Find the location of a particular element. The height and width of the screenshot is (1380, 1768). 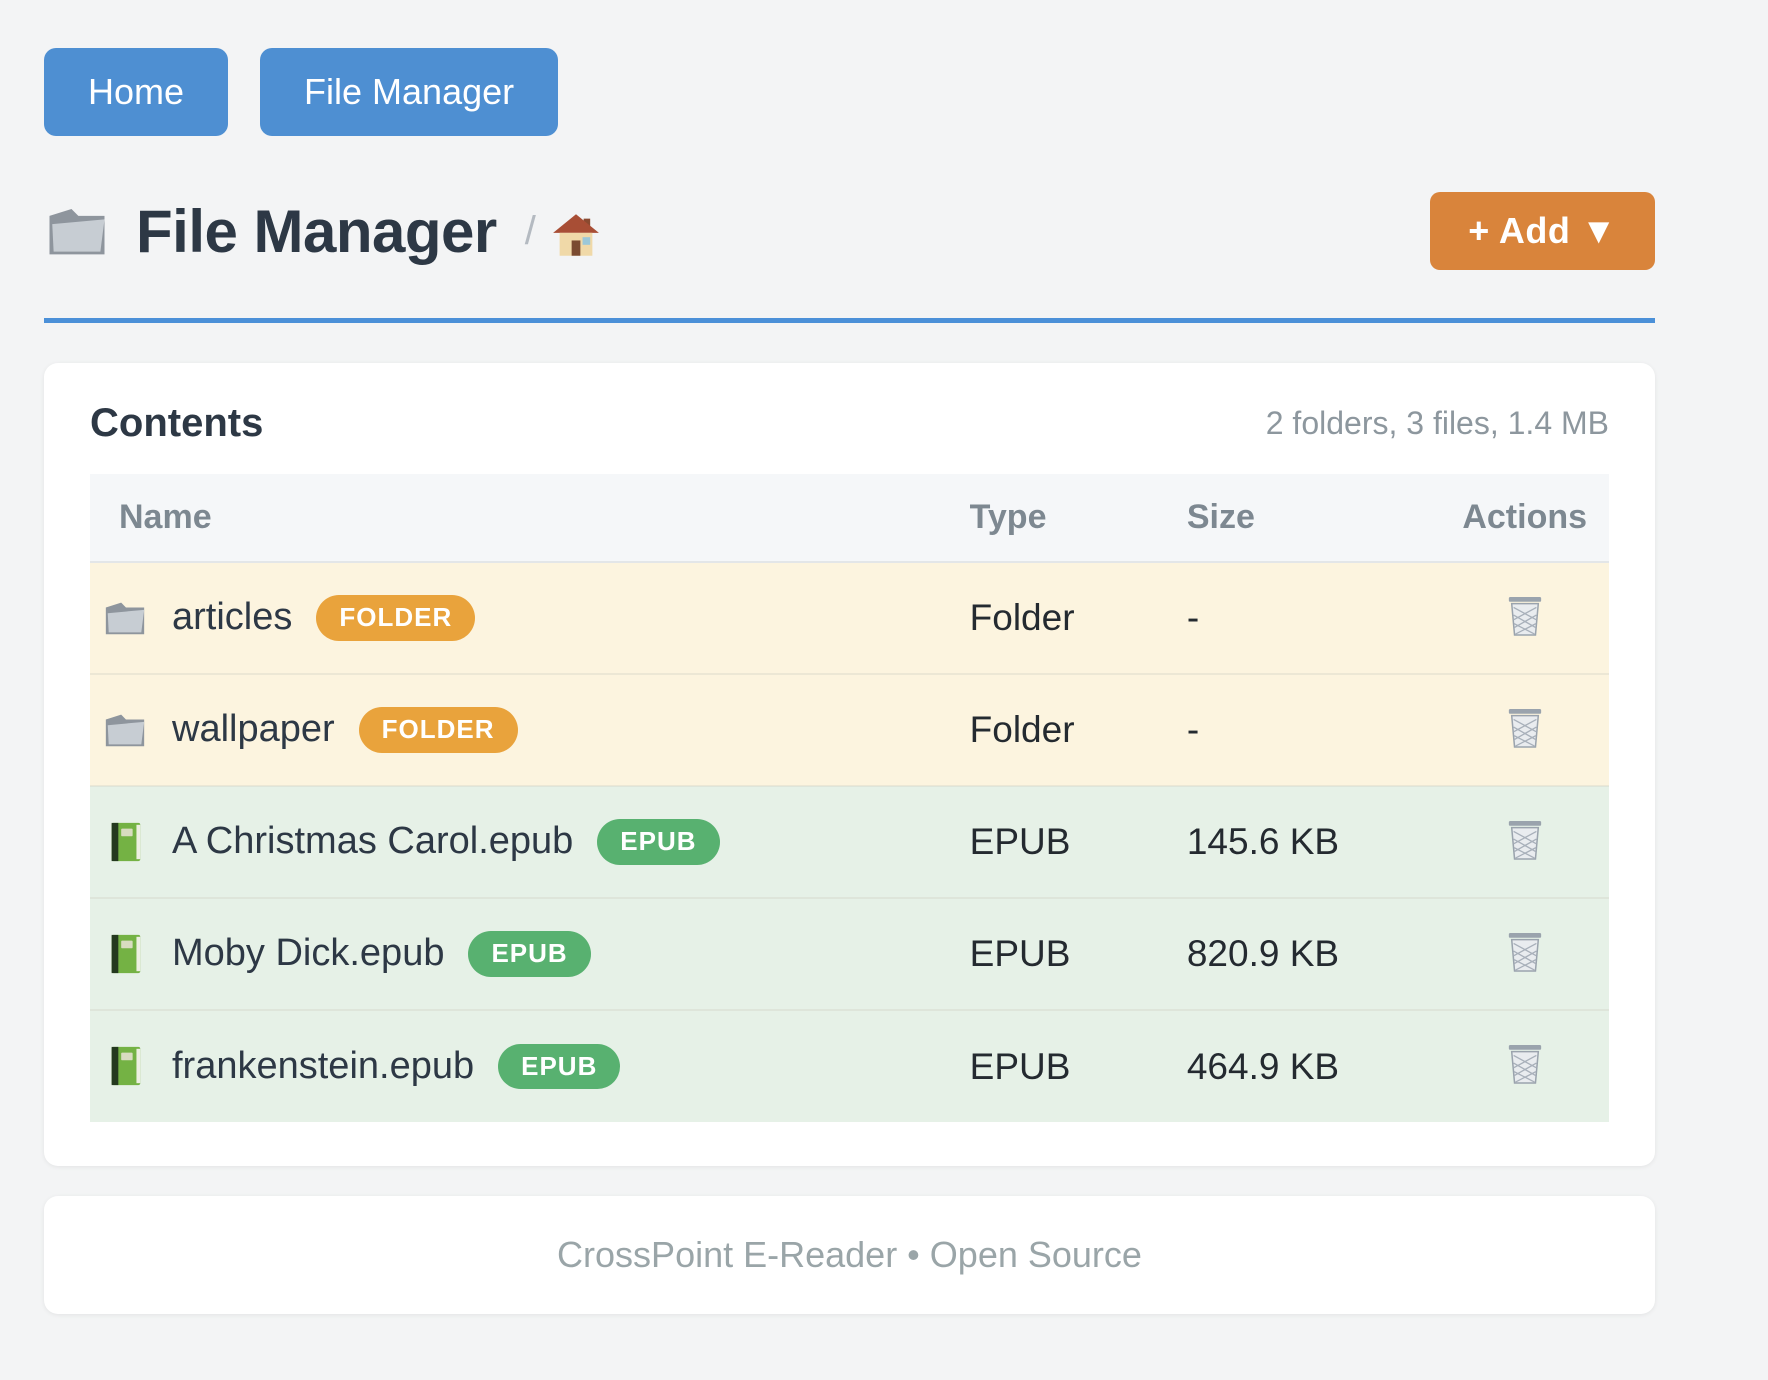

column-header-type: Type is located at coordinates (1049, 518).